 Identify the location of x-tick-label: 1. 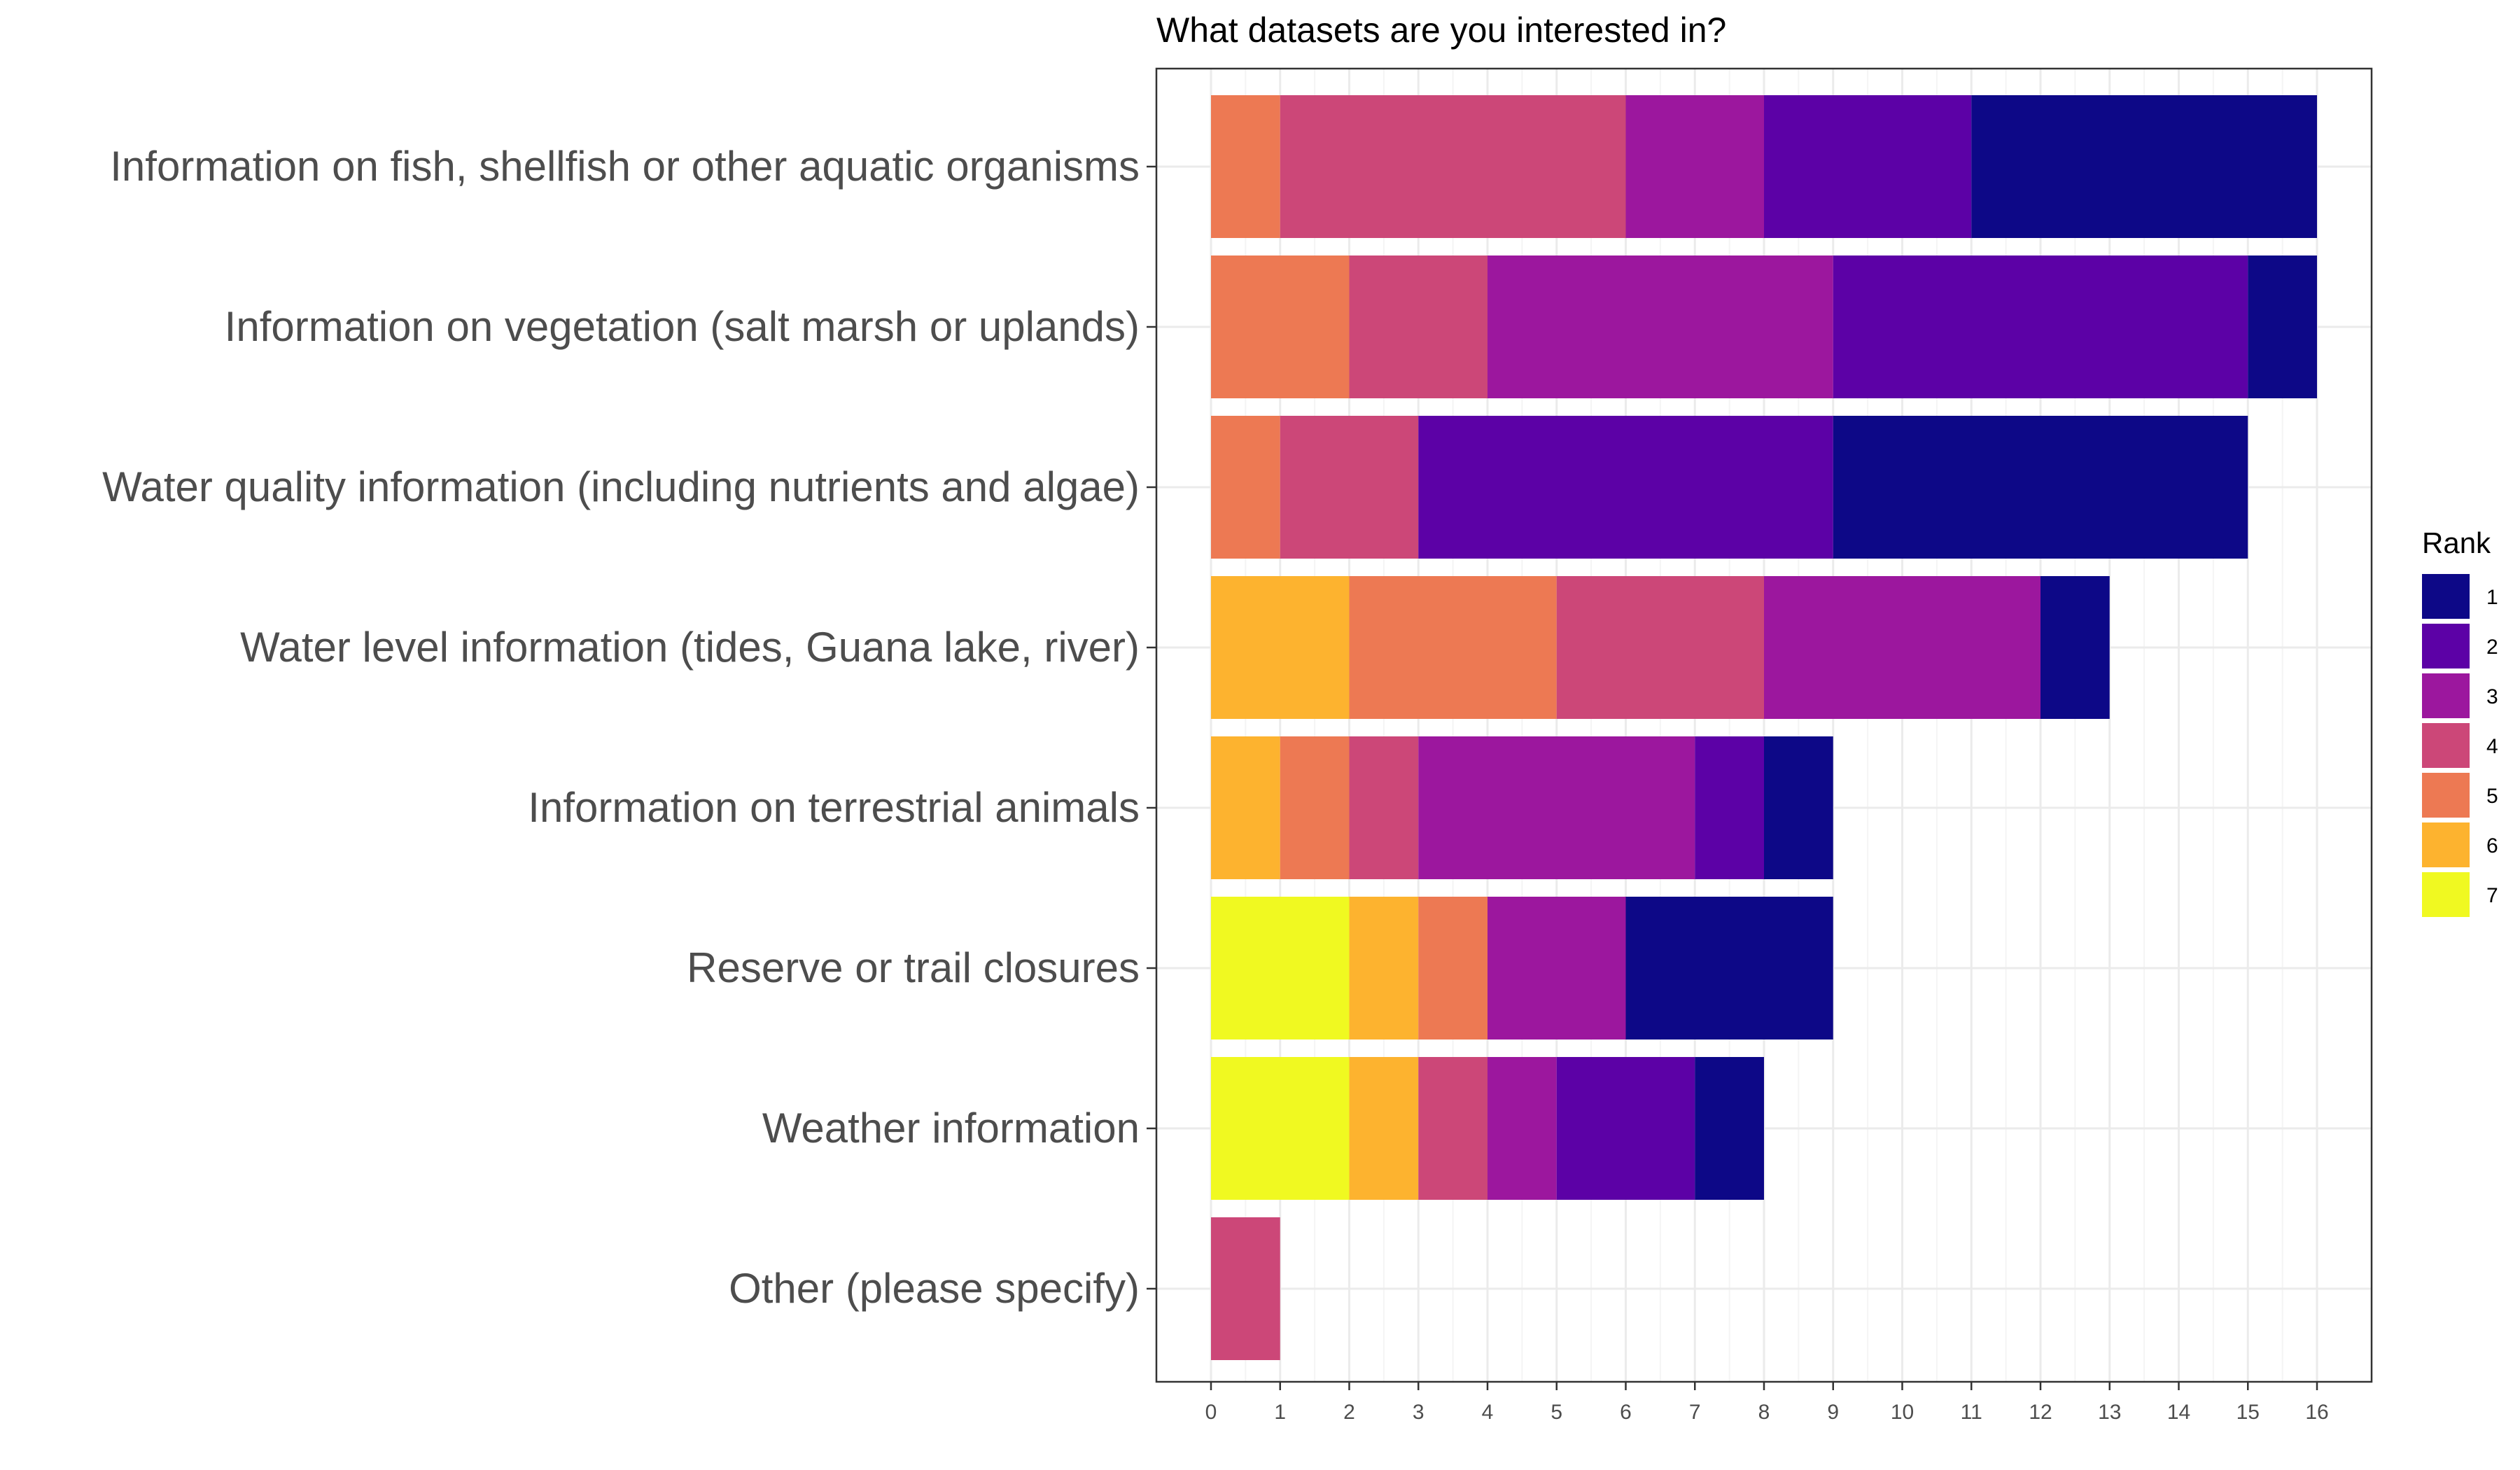
(1280, 1412).